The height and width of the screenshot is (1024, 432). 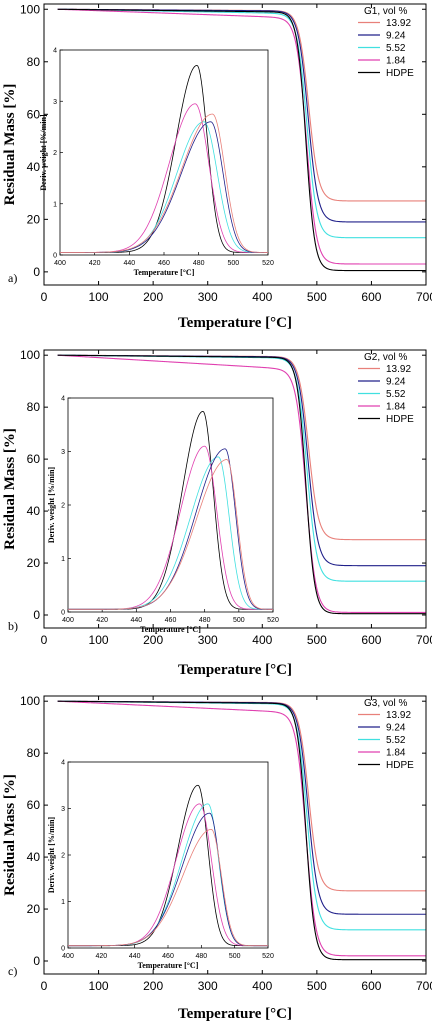 What do you see at coordinates (396, 740) in the screenshot?
I see `legend-entry: 5.52` at bounding box center [396, 740].